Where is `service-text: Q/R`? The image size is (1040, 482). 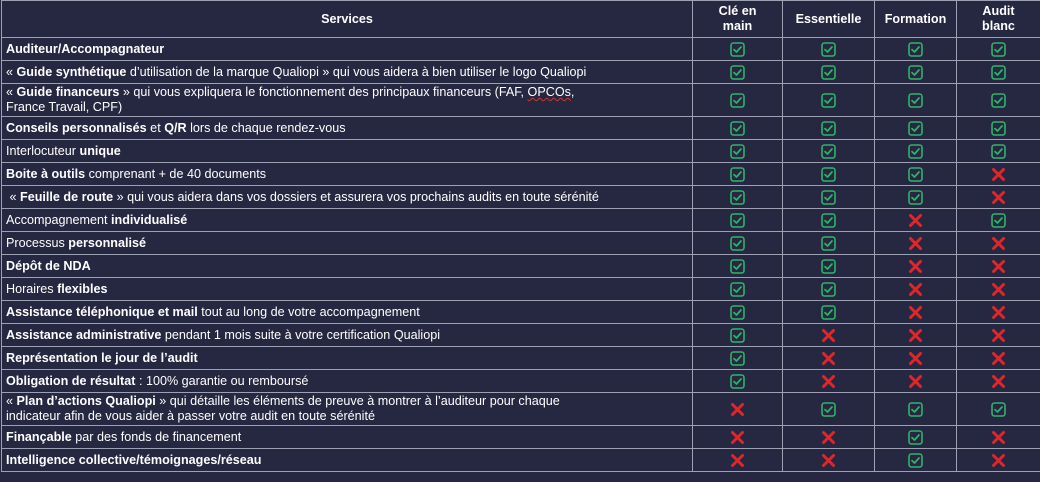 service-text: Q/R is located at coordinates (175, 127).